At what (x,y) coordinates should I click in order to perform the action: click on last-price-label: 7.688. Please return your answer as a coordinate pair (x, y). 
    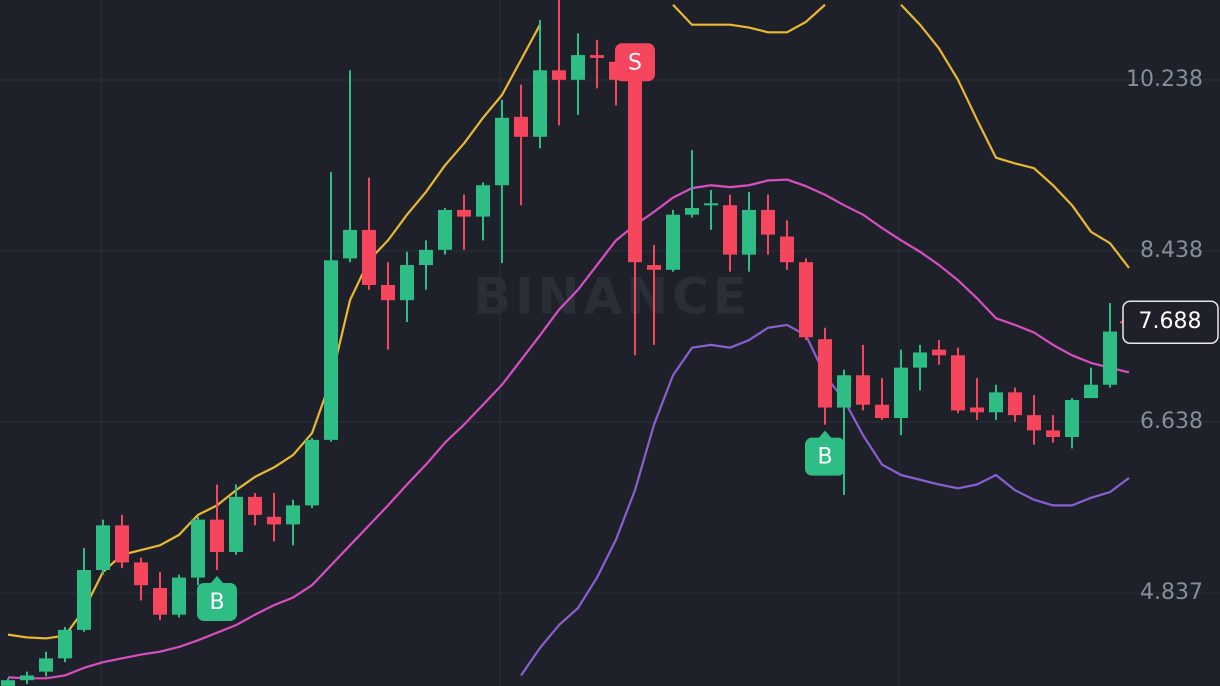
    Looking at the image, I should click on (1170, 321).